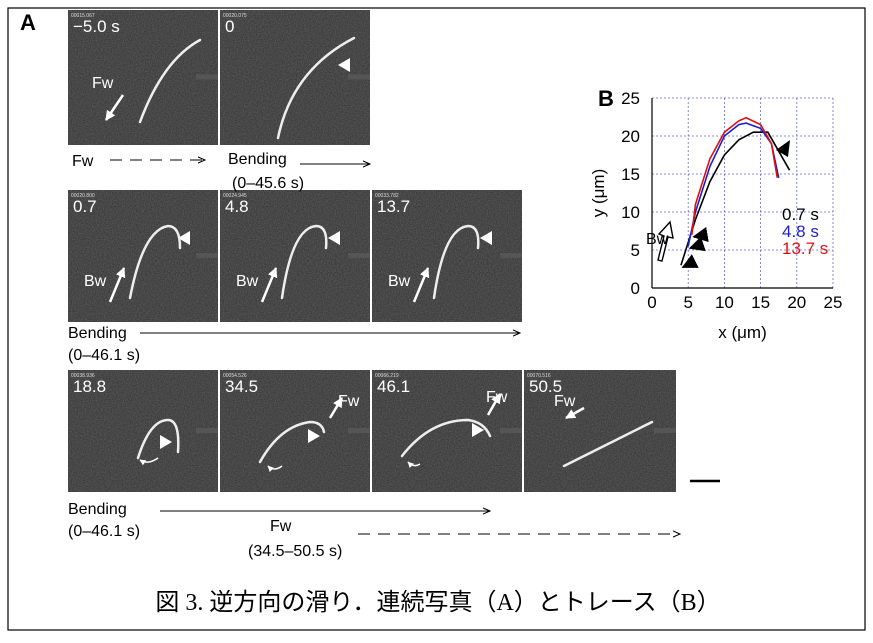  Describe the element at coordinates (235, 16) in the screenshot. I see `timestamp: 00020.075` at that location.